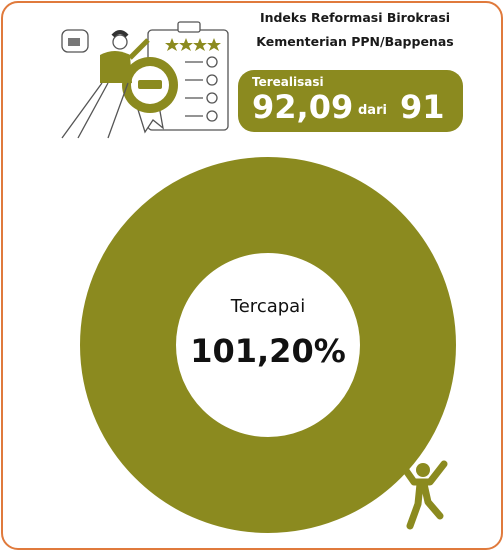 This screenshot has width=504, height=551. Describe the element at coordinates (372, 110) in the screenshot. I see `connector: dari` at that location.